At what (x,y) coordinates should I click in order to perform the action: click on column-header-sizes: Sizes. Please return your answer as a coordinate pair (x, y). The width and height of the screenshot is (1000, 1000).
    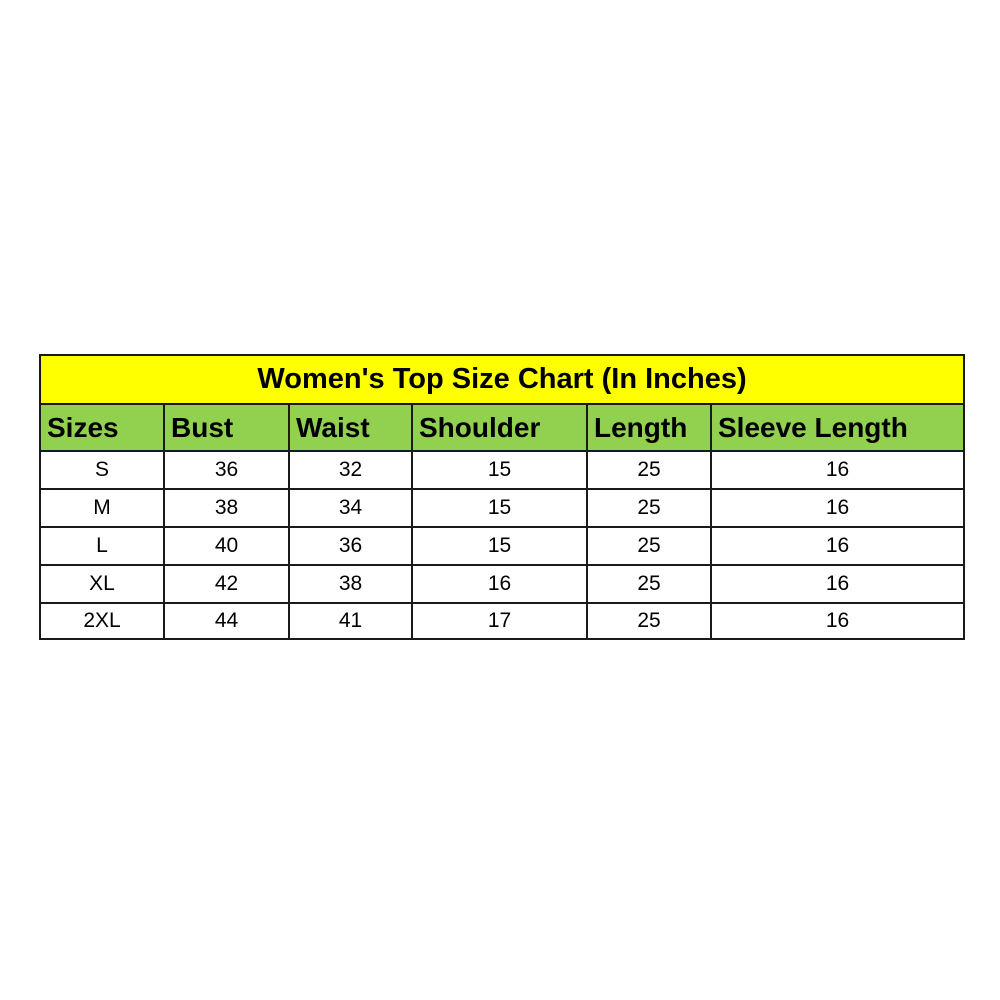
    Looking at the image, I should click on (102, 427).